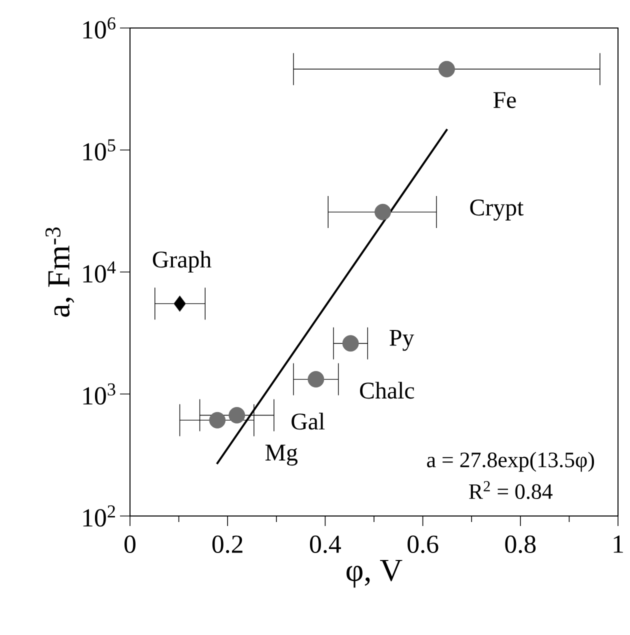 This screenshot has height=635, width=630. What do you see at coordinates (510, 462) in the screenshot?
I see `annotation: a = 27.8exp(13.5φ)` at bounding box center [510, 462].